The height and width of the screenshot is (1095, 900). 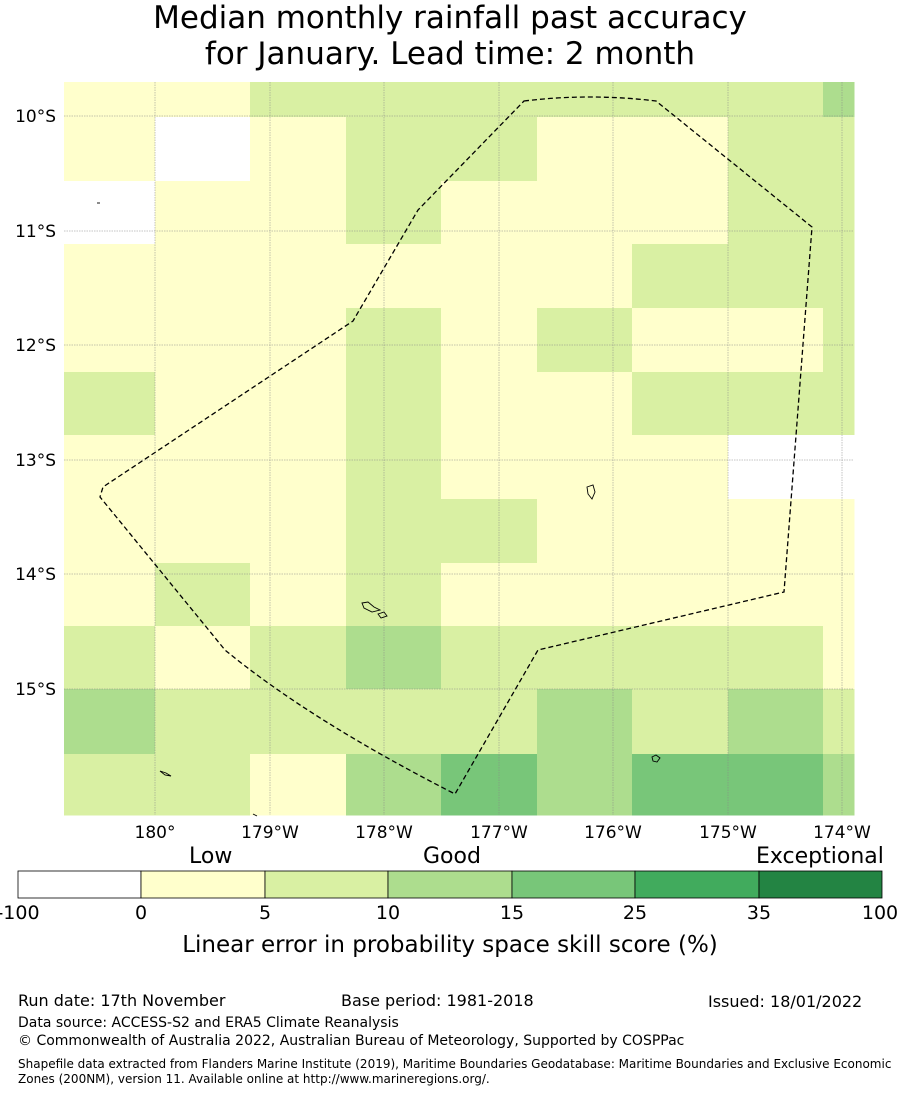 I want to click on base-period: Base period: 1981-2018, so click(x=437, y=1000).